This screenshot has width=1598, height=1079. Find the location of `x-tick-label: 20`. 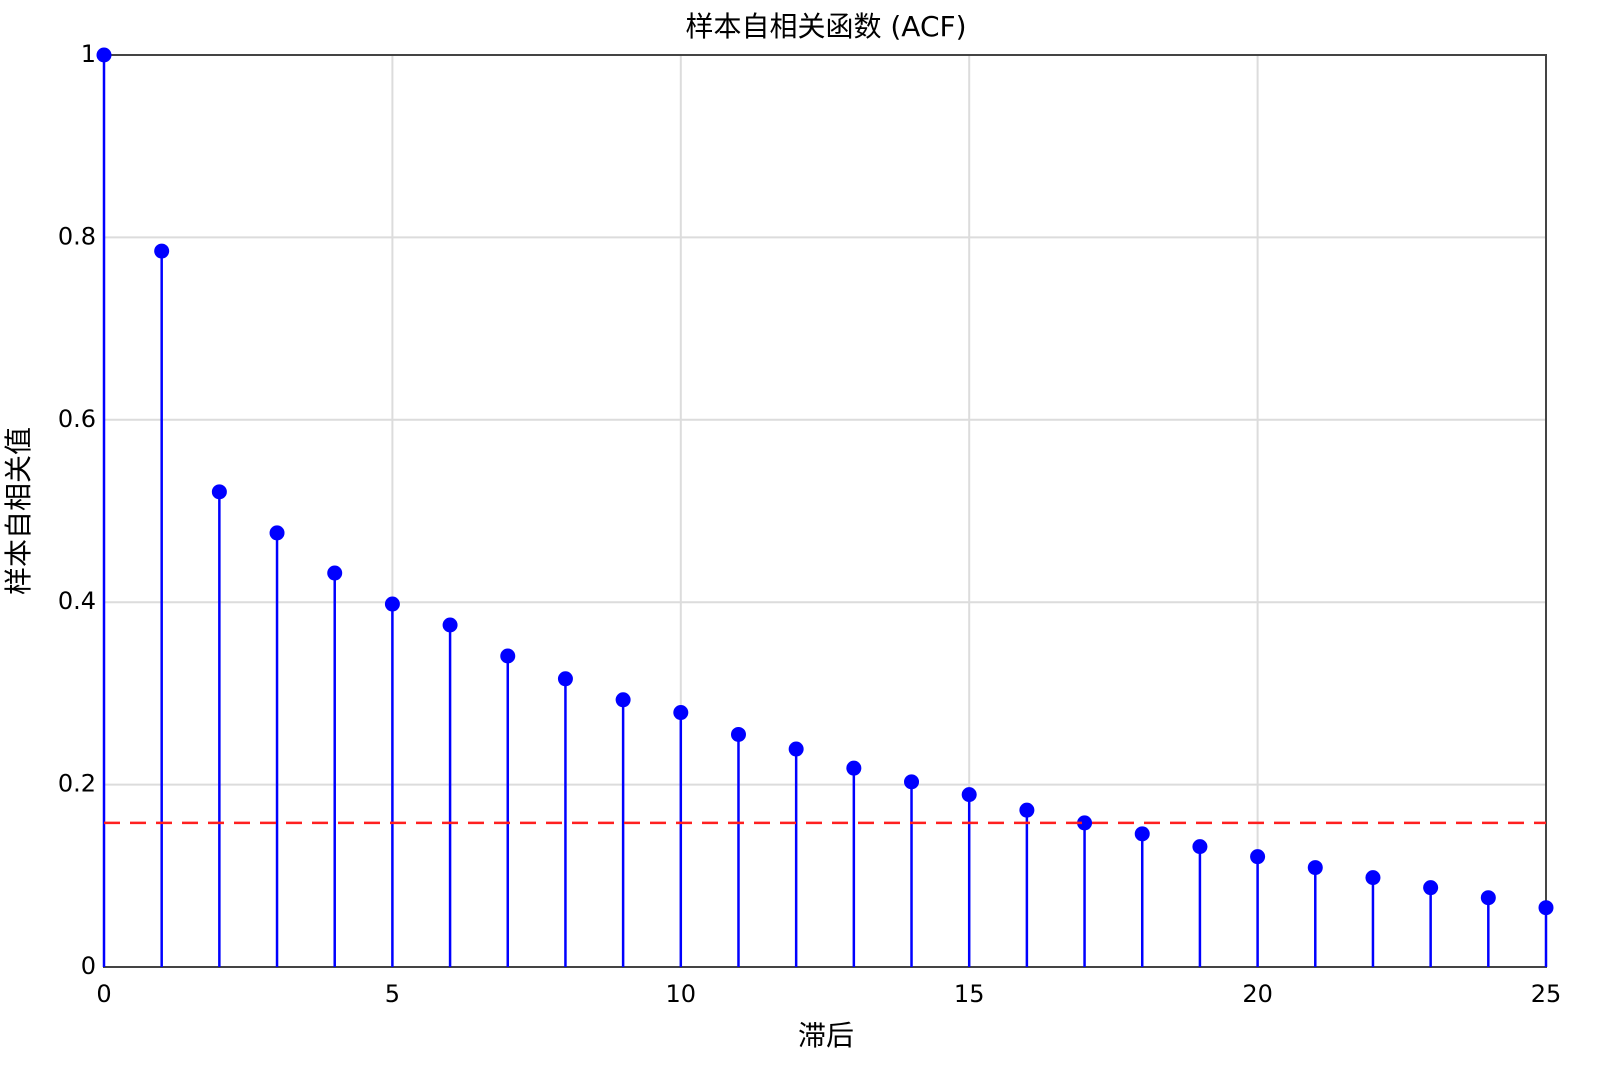

x-tick-label: 20 is located at coordinates (1257, 994).